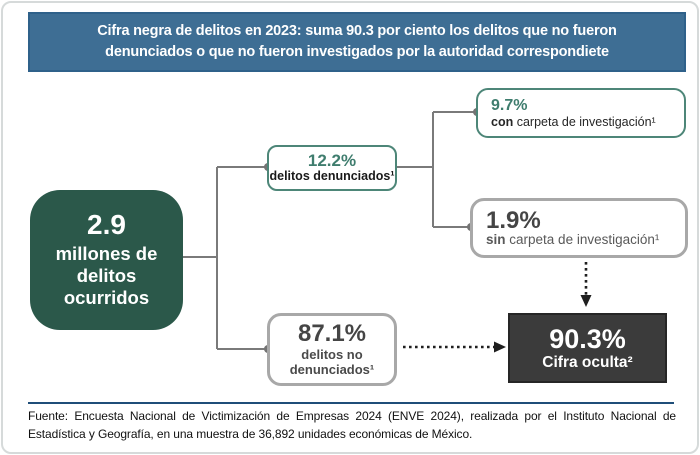  What do you see at coordinates (106, 276) in the screenshot?
I see `total-crimes-label: millones de delitos ocurridos` at bounding box center [106, 276].